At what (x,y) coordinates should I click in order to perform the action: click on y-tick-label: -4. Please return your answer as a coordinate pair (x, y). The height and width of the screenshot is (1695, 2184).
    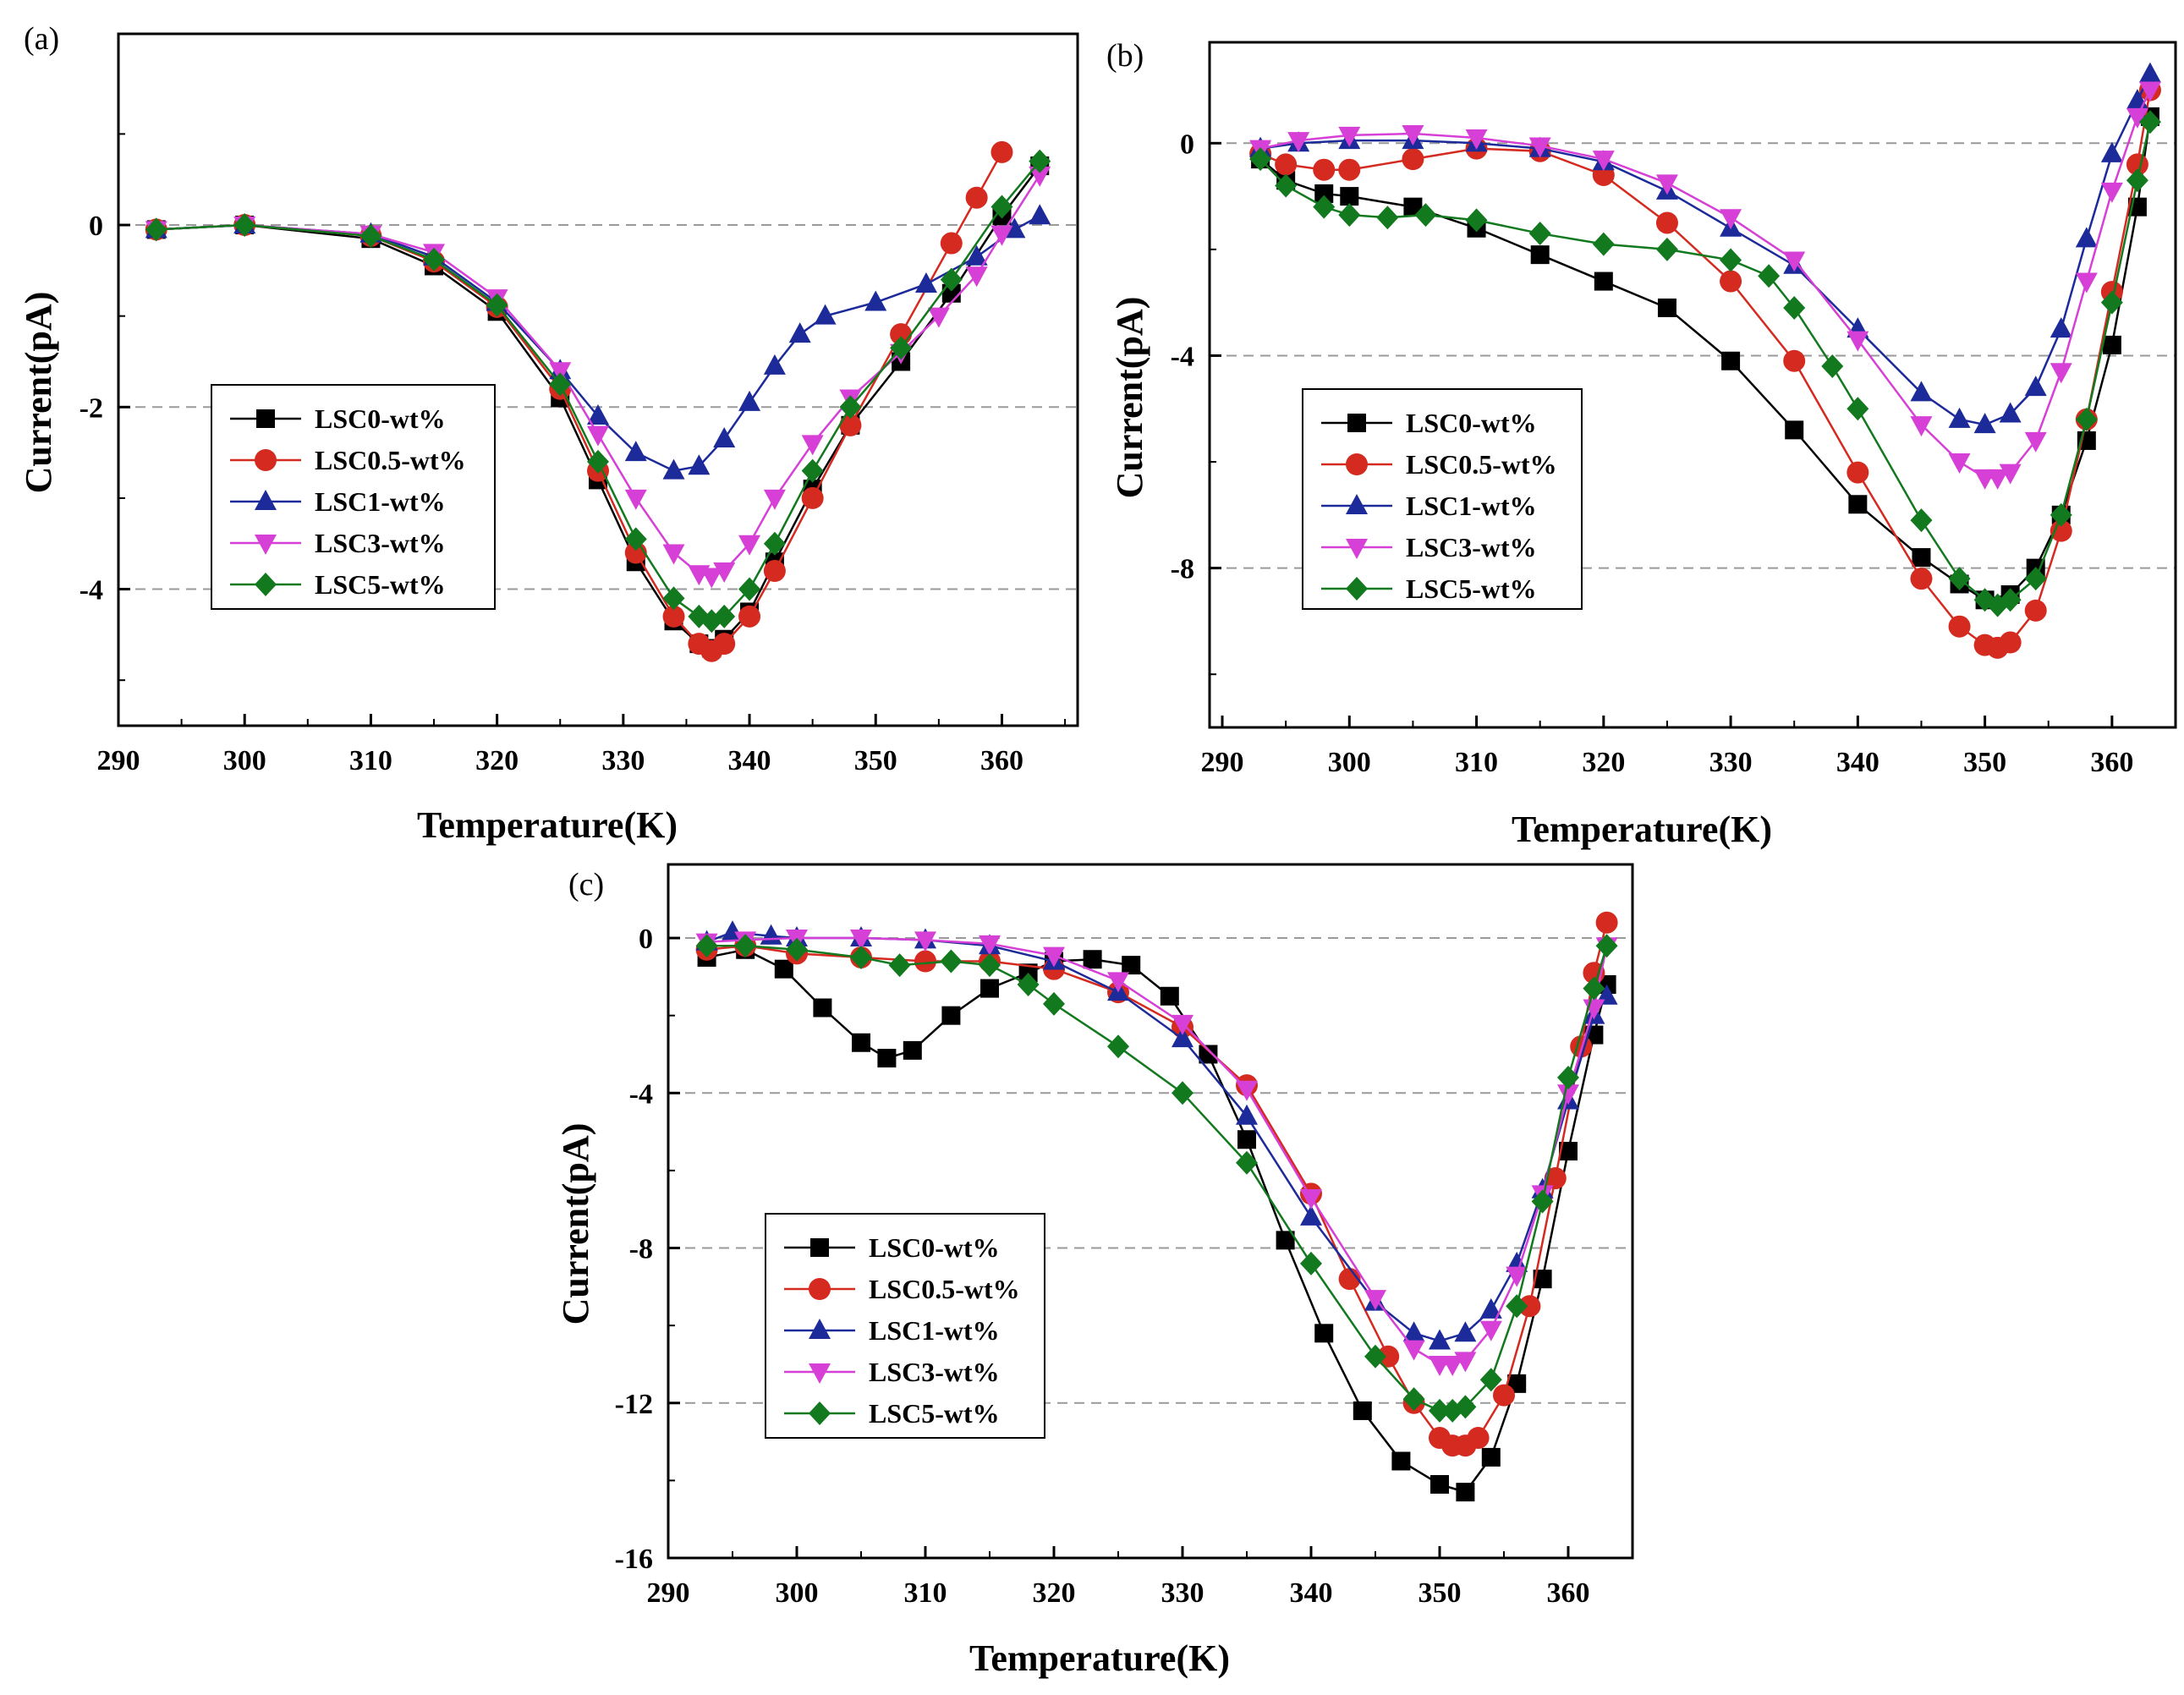
    Looking at the image, I should click on (92, 590).